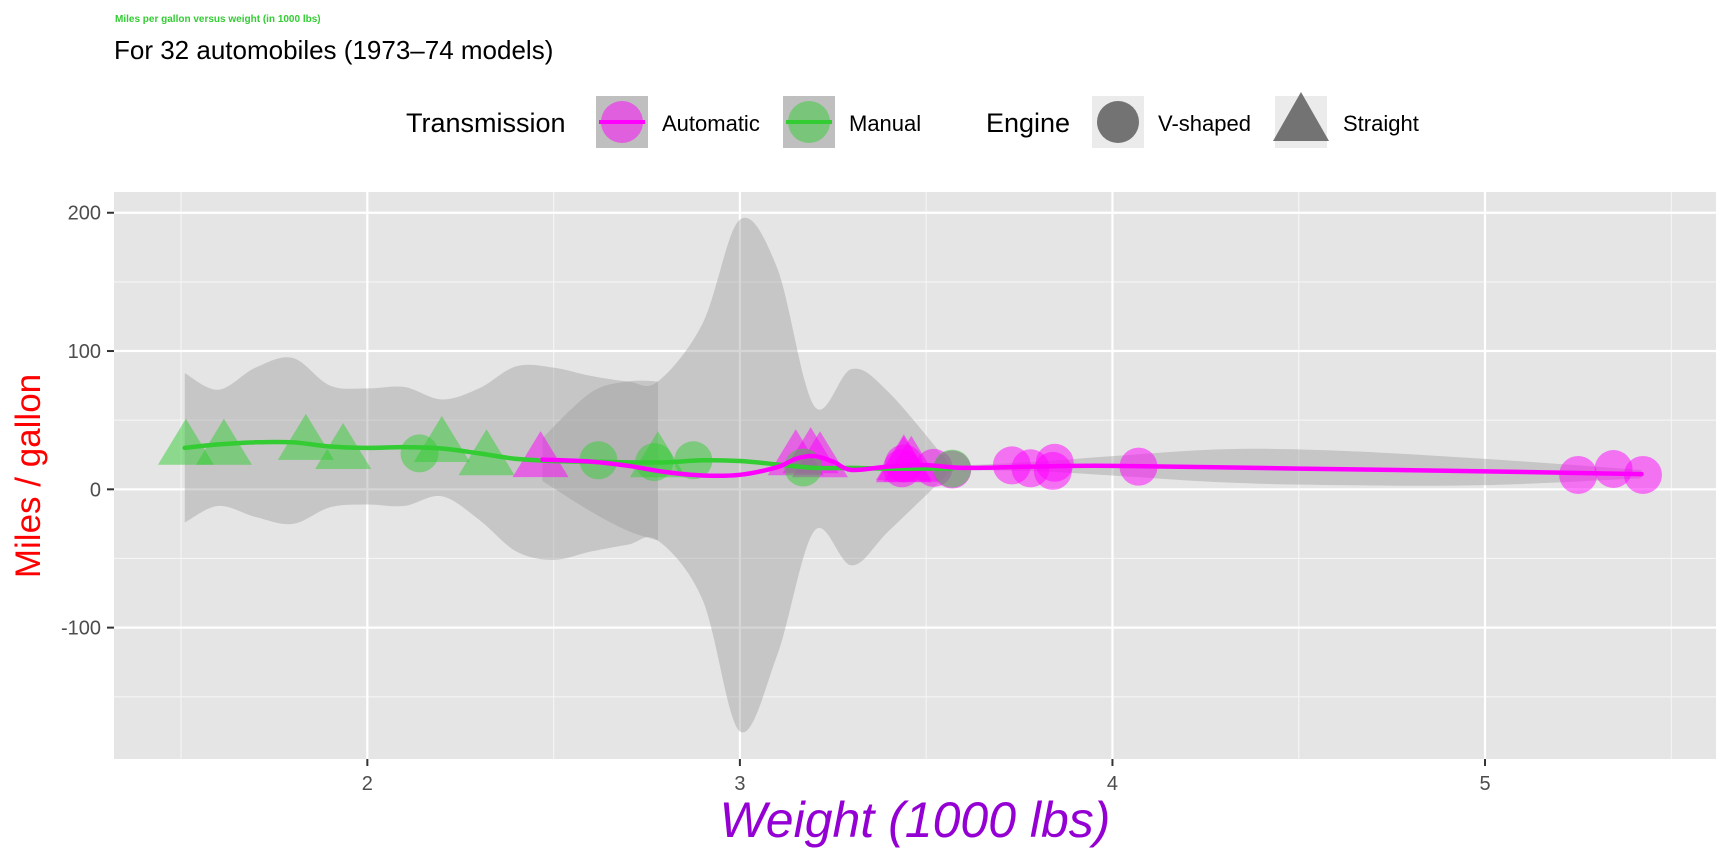  Describe the element at coordinates (1204, 123) in the screenshot. I see `legend-label-v-shaped: V-shaped` at that location.